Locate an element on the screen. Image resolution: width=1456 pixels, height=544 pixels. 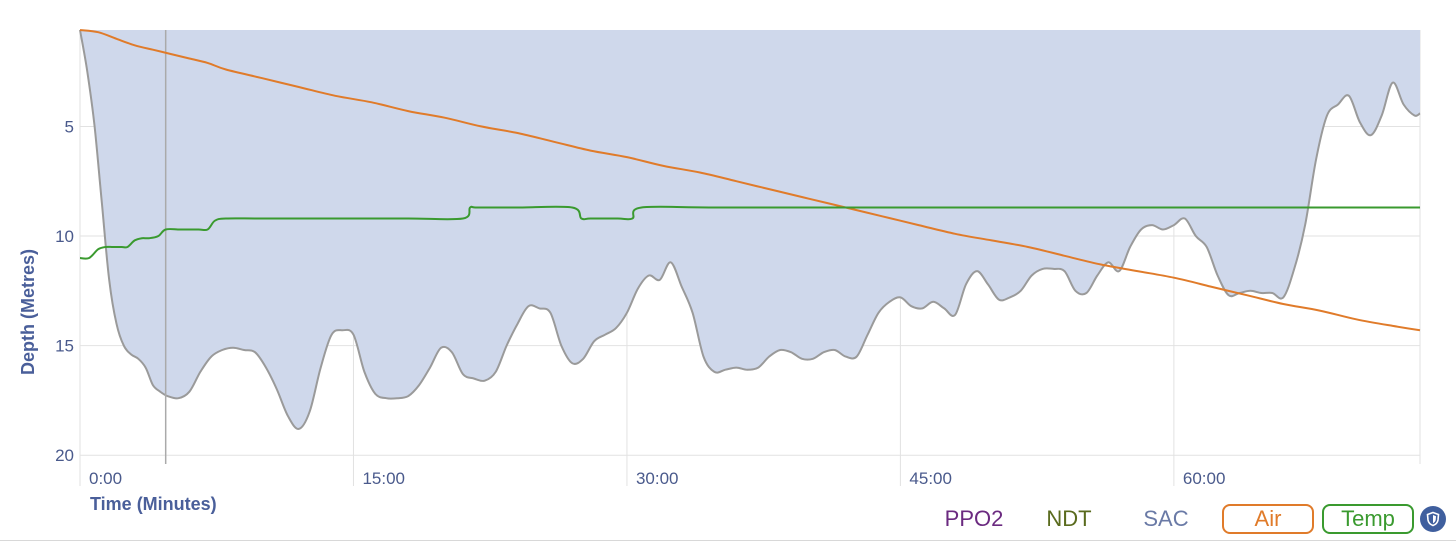
temp-toggle-button: Temp is located at coordinates (1368, 519).